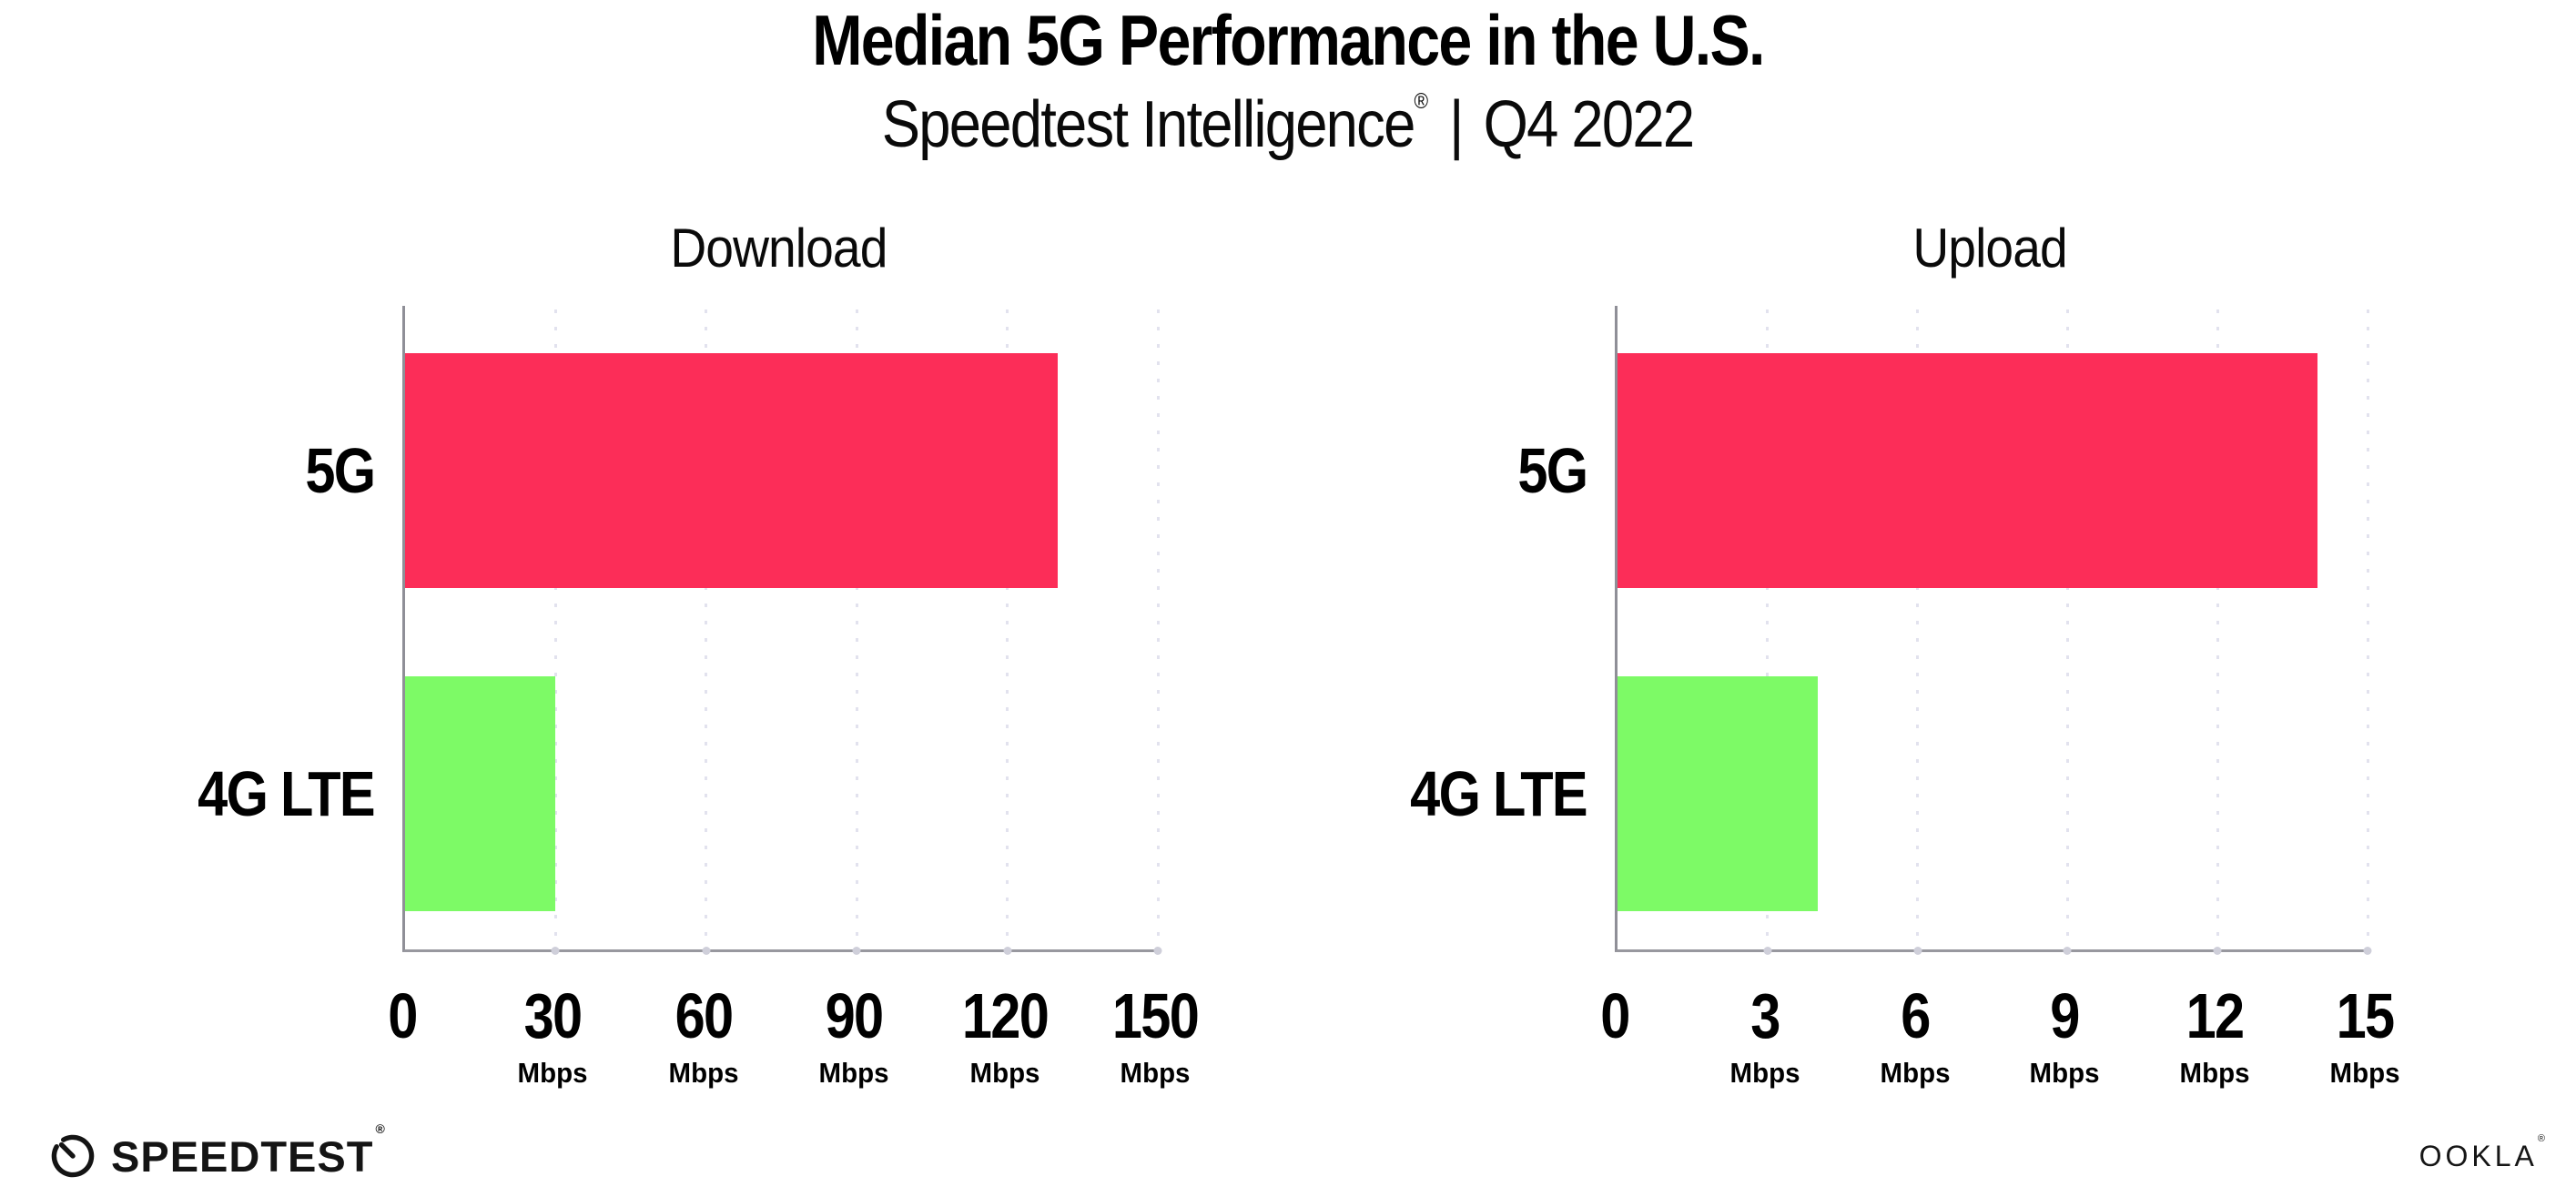 The image size is (2576, 1197). Describe the element at coordinates (793, 1027) in the screenshot. I see `download-x-axis: 0 30 Mbps 60 Mbps 90 Mbps 120 Mbps 150 Mbps` at that location.